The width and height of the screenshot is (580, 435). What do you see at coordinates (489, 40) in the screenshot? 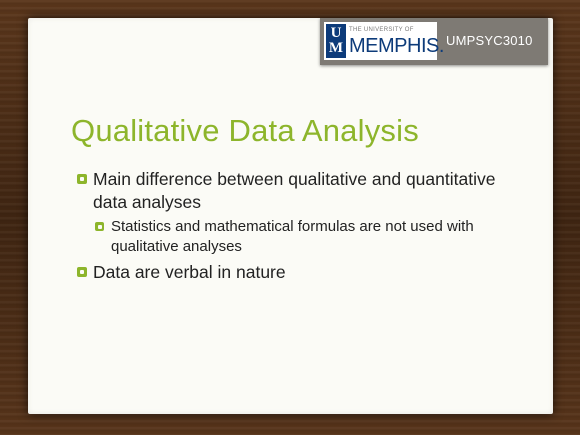
I see `course-code: UMPSYC3010` at bounding box center [489, 40].